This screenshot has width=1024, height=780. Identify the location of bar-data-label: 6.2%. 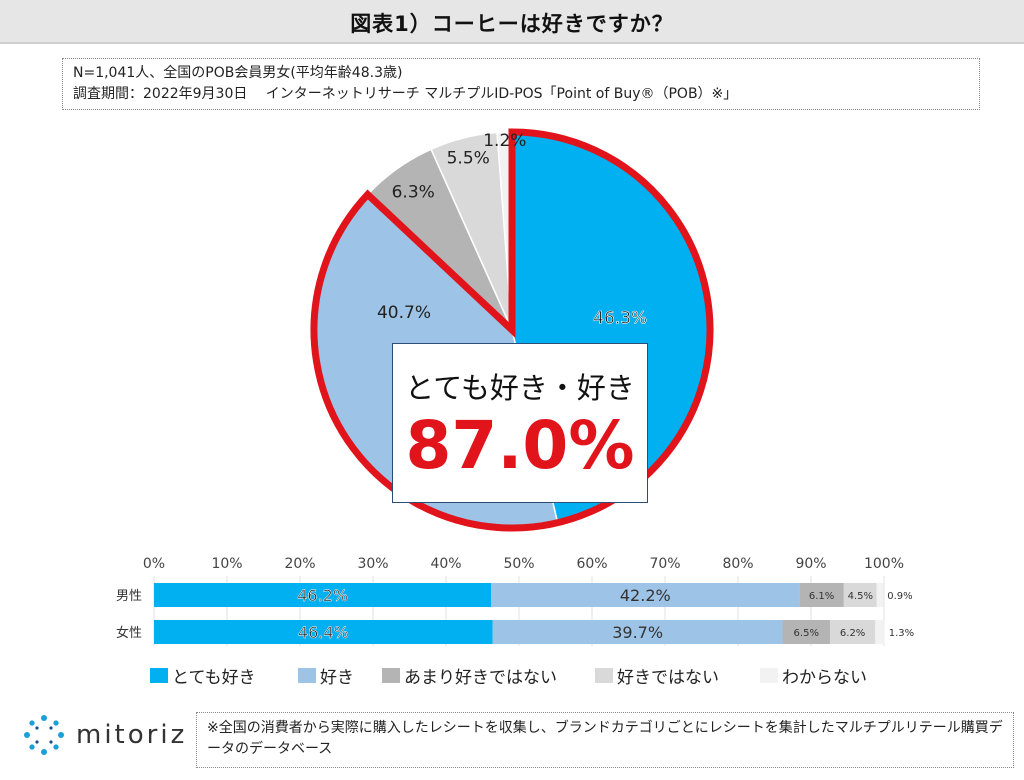
(852, 633).